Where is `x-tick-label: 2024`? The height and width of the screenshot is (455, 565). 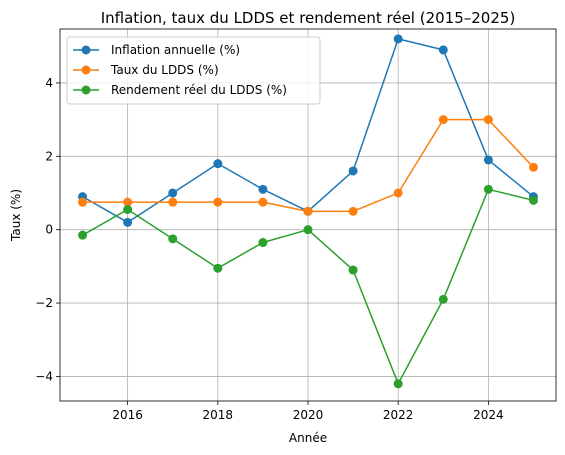
x-tick-label: 2024 is located at coordinates (488, 415).